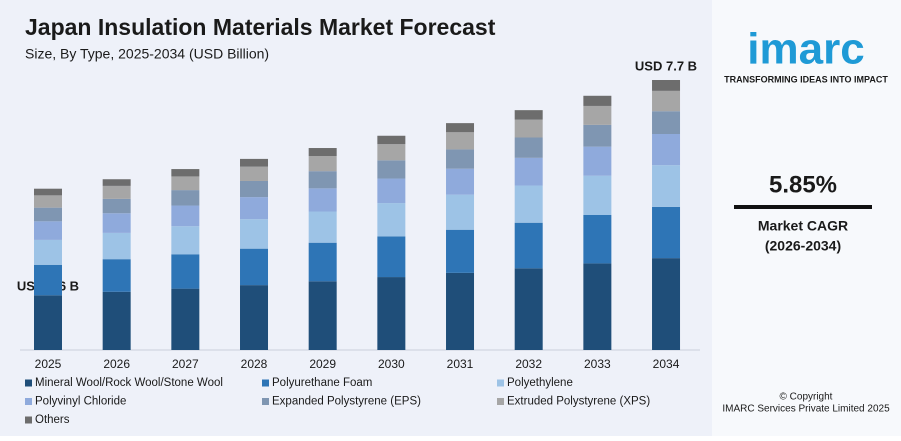 This screenshot has width=901, height=441. What do you see at coordinates (322, 383) in the screenshot?
I see `legend-label: Polyurethane Foam` at bounding box center [322, 383].